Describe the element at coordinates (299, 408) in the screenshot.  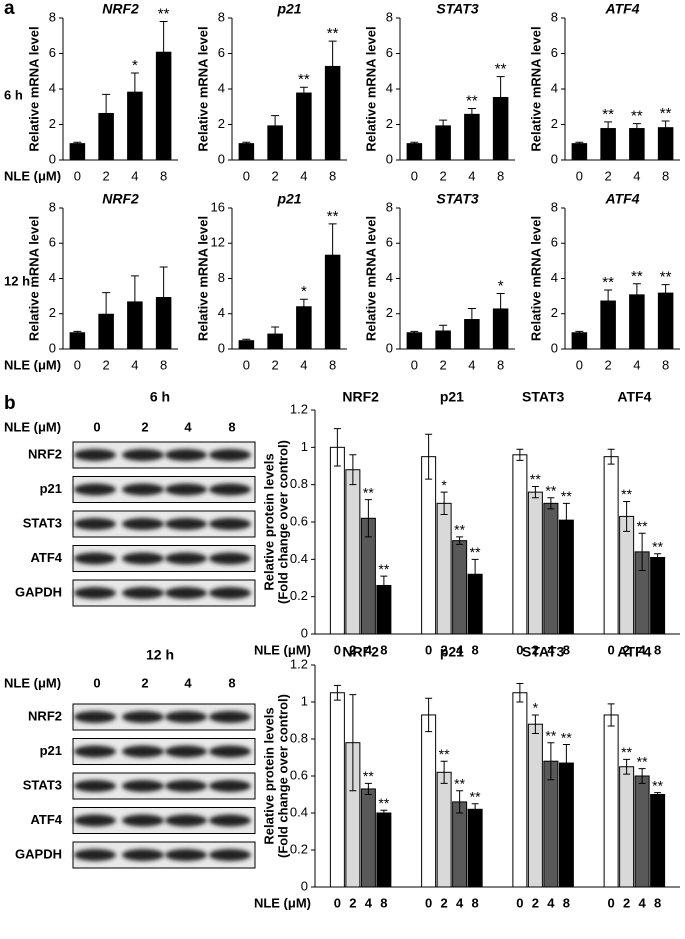
I see `y-tick-label: 1.2` at that location.